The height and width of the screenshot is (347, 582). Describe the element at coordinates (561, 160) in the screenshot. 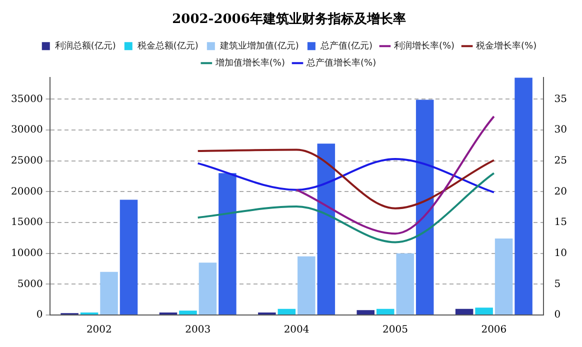

I see `y2-tick-label: 25` at that location.